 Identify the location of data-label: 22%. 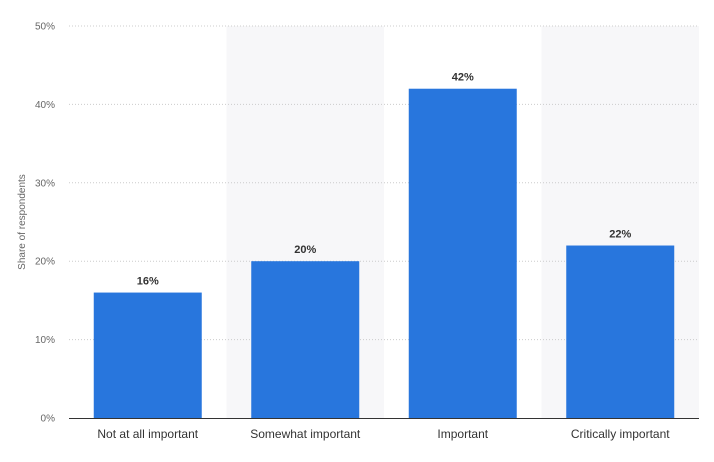
(620, 235).